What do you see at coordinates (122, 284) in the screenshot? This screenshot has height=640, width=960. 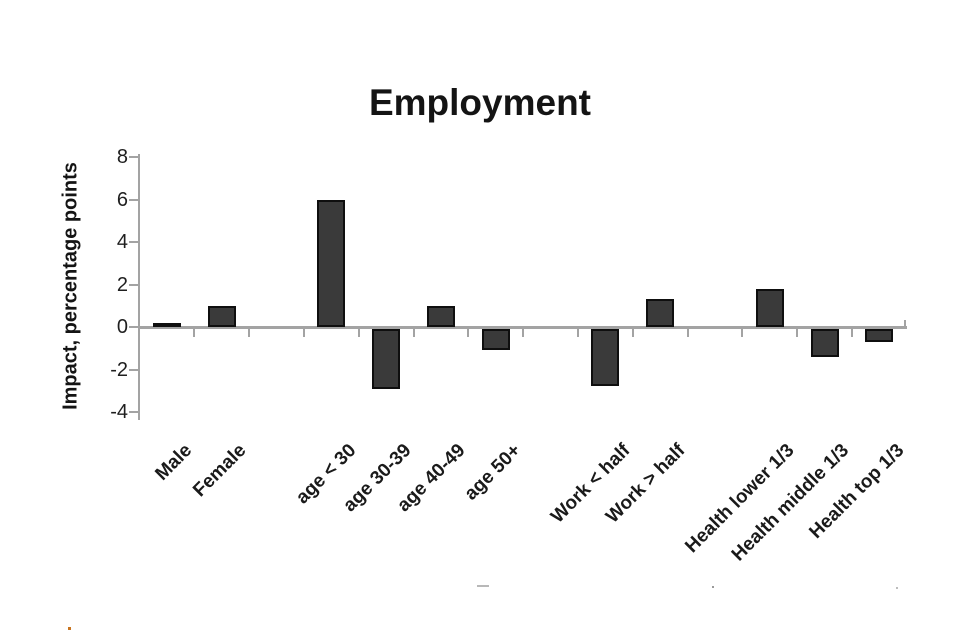 I see `y-tick-label: 2` at bounding box center [122, 284].